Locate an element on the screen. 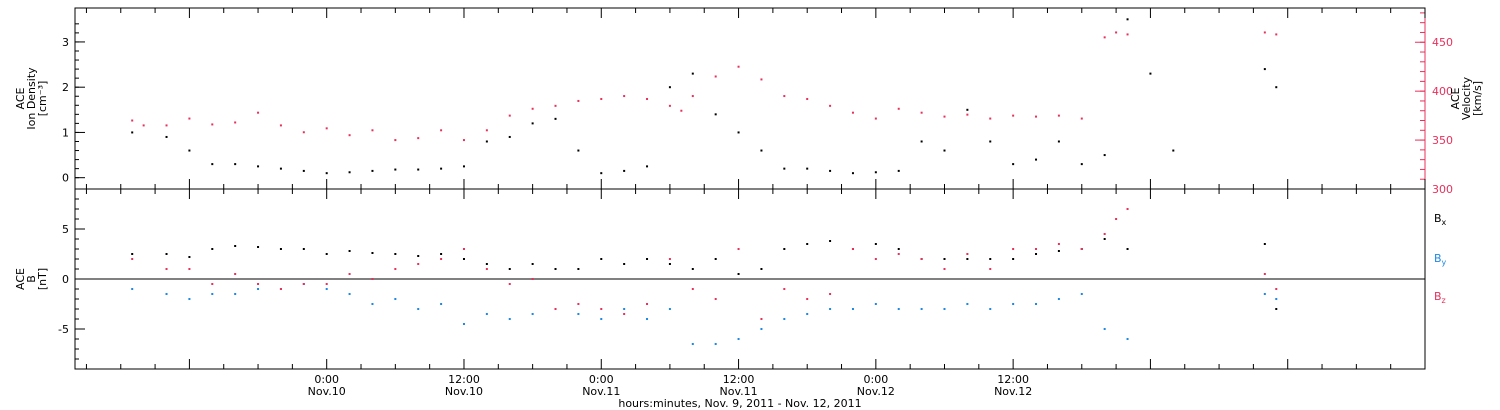 The image size is (1500, 410). legend-label-bz: Bz is located at coordinates (1440, 297).